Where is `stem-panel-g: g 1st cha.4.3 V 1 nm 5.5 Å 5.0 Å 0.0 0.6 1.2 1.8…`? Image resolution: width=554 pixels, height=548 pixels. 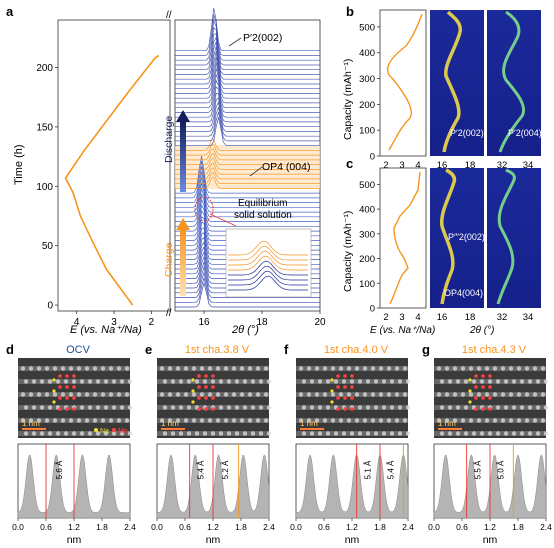 stem-panel-g: g 1st cha.4.3 V 1 nm 5.5 Å 5.0 Å 0.0 0.6 1.2 1.8… is located at coordinates (487, 444).